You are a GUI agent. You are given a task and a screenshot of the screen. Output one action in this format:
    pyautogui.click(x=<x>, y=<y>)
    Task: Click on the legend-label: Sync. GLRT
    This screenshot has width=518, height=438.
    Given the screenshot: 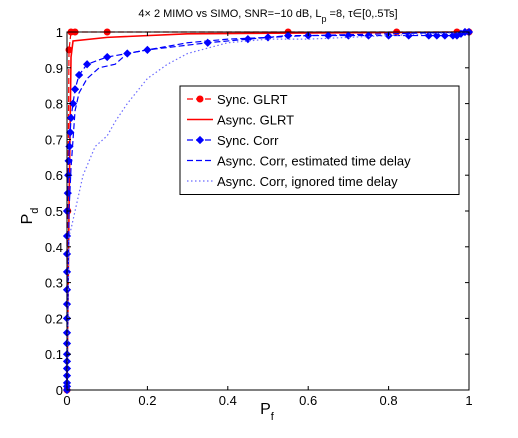 What is the action you would take?
    pyautogui.click(x=252, y=99)
    